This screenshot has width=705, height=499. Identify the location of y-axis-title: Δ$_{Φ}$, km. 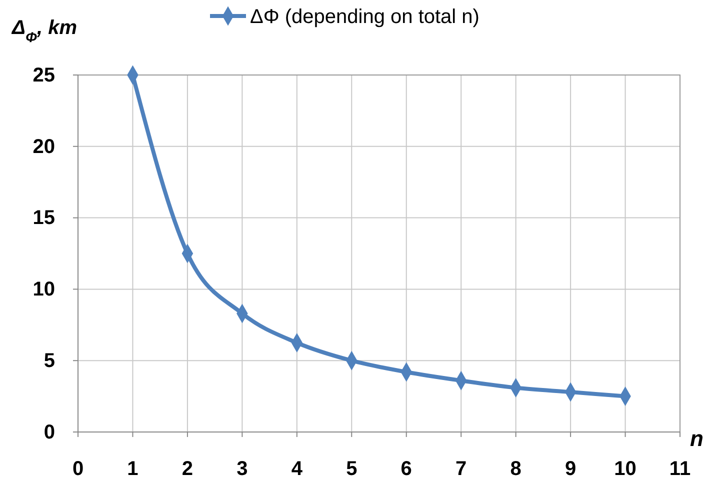
(44, 31).